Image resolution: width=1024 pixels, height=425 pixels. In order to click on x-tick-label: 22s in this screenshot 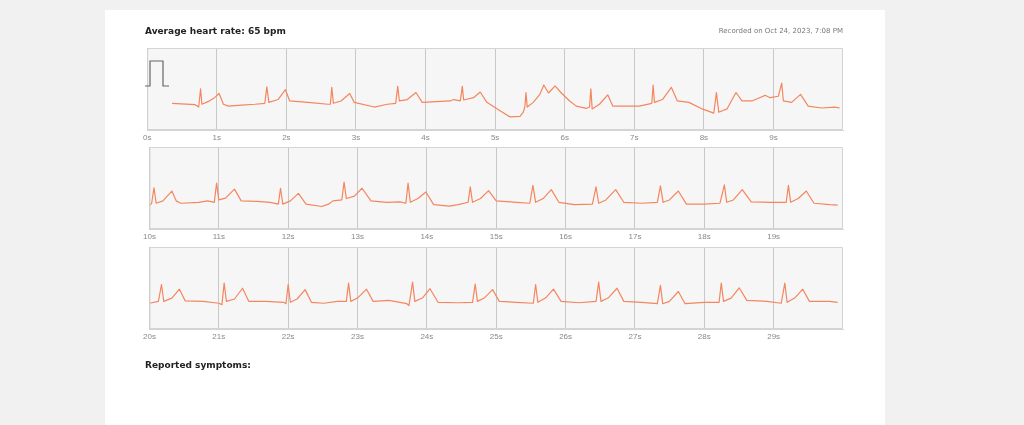, I will do `click(288, 336)`.